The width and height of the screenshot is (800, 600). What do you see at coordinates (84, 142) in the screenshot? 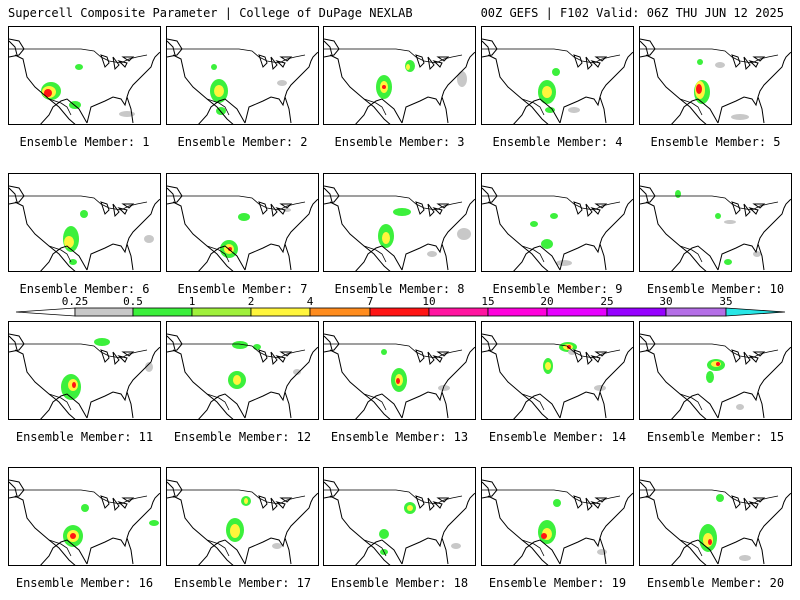
I see `member-caption: Ensemble Member: 1` at bounding box center [84, 142].